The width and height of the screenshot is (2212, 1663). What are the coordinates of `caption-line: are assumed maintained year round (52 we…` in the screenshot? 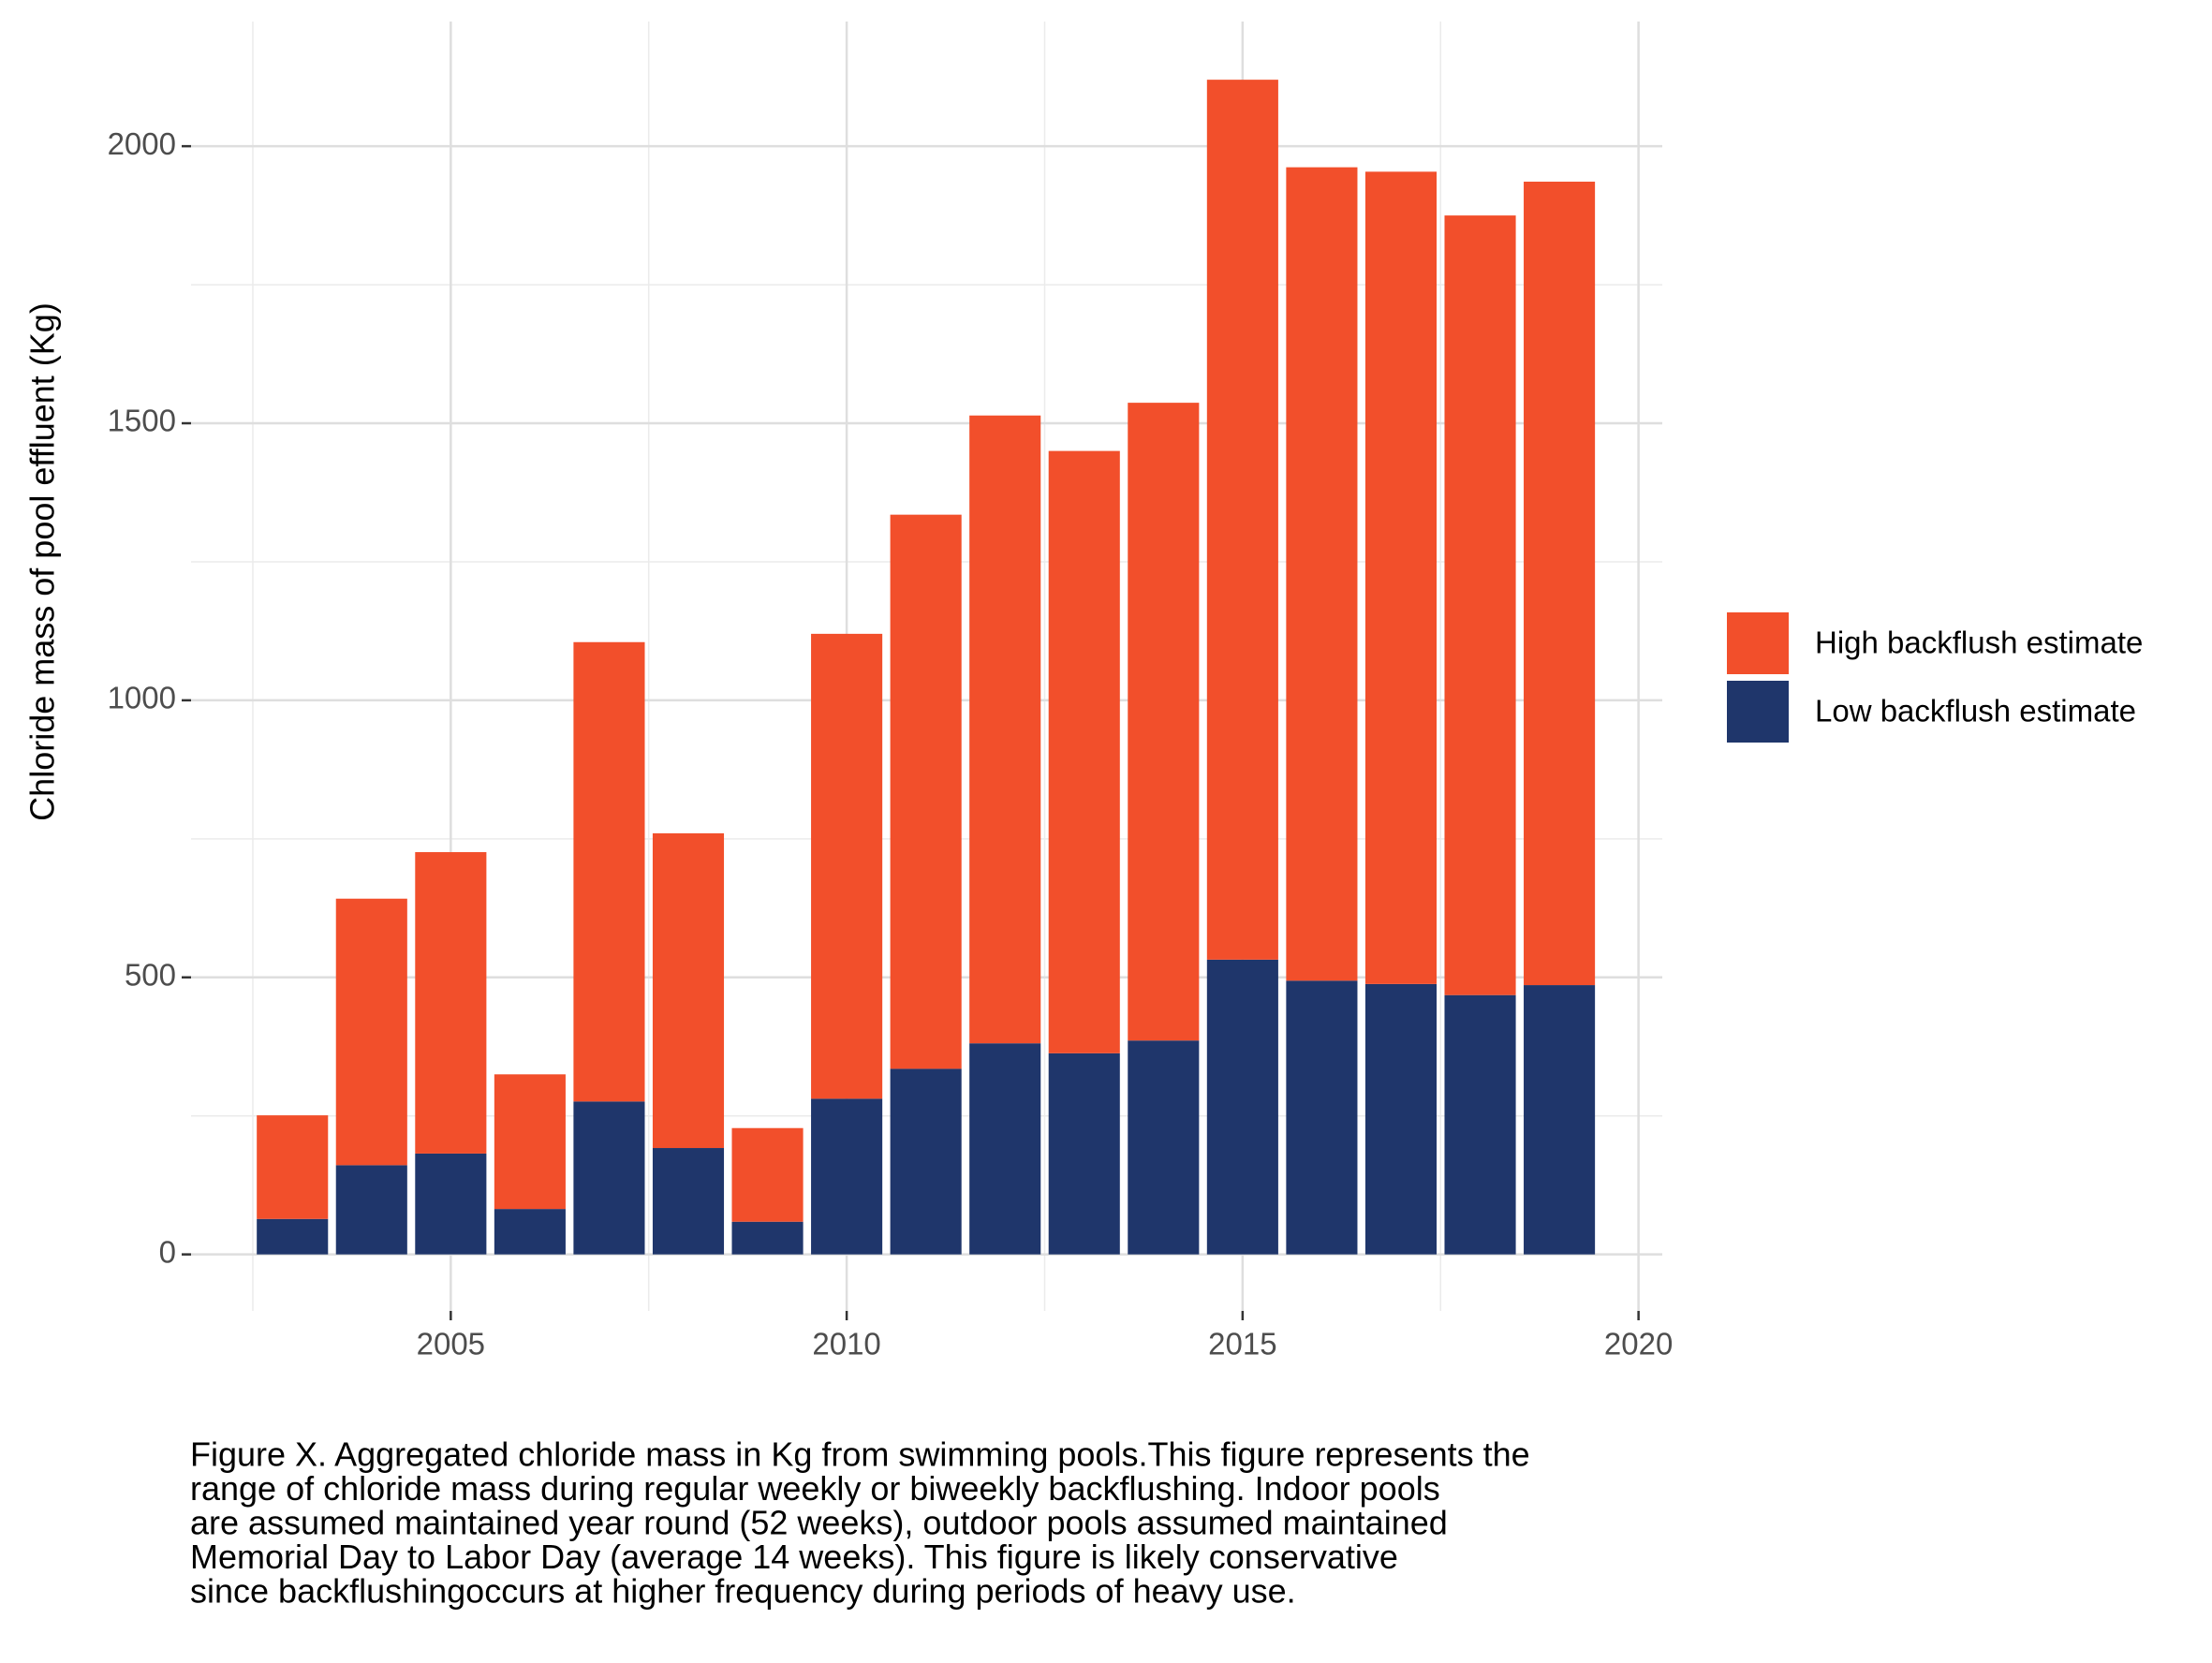 It's located at (819, 1523).